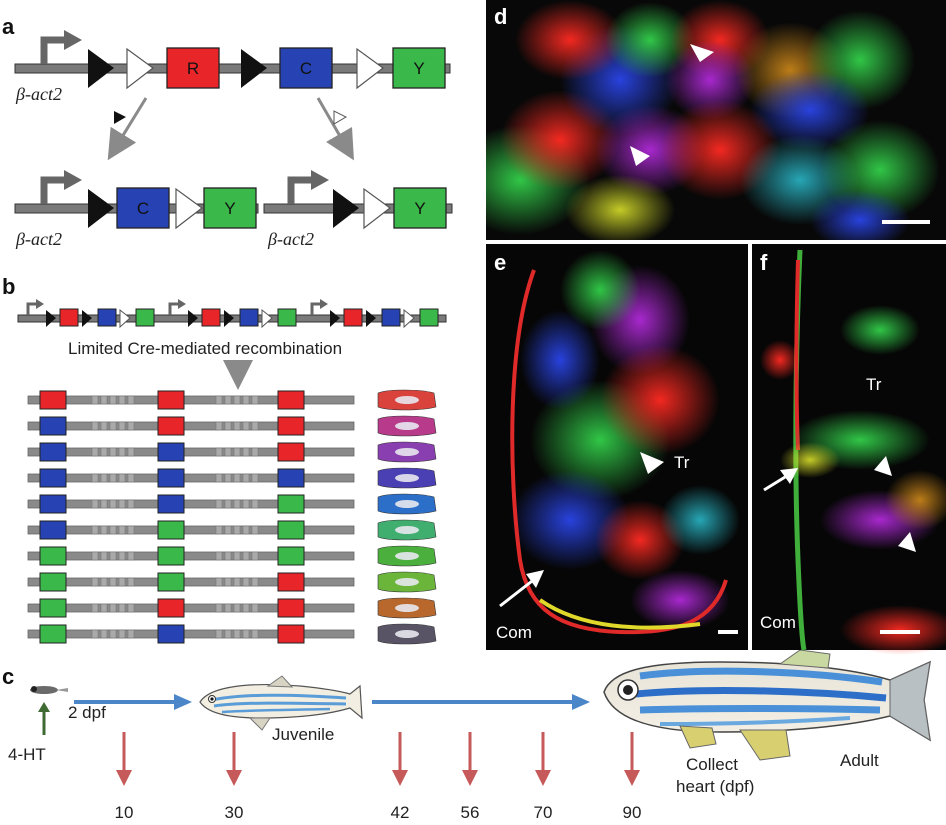  Describe the element at coordinates (27, 754) in the screenshot. I see `treatment-label: 4-HT` at that location.